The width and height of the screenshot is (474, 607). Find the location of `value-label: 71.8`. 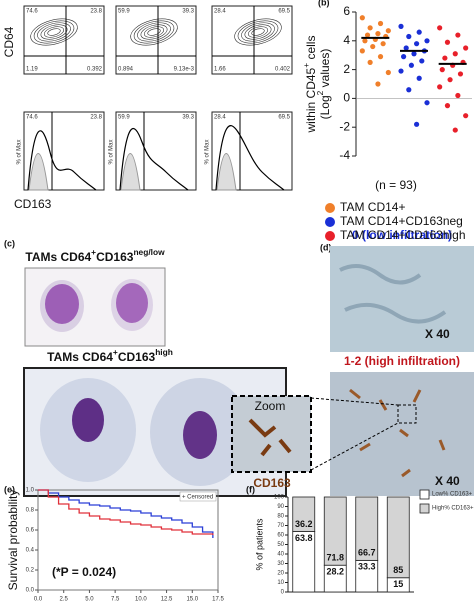

value-label: 71.8 is located at coordinates (335, 558).